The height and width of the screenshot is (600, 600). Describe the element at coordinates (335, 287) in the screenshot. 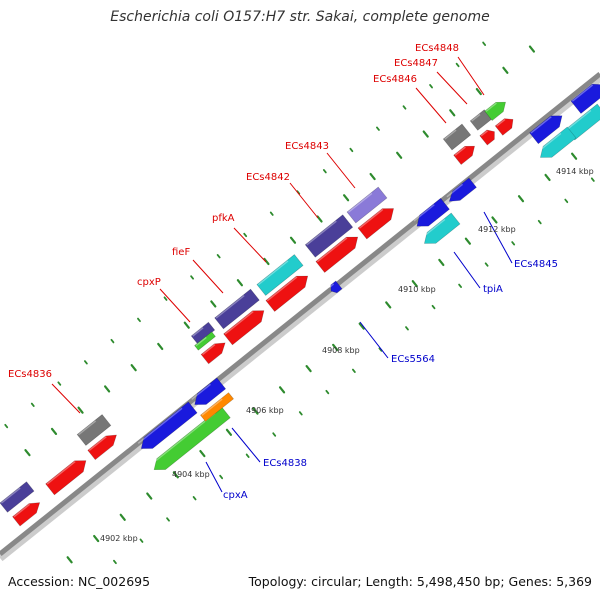

I see `gene-ecs5564` at that location.